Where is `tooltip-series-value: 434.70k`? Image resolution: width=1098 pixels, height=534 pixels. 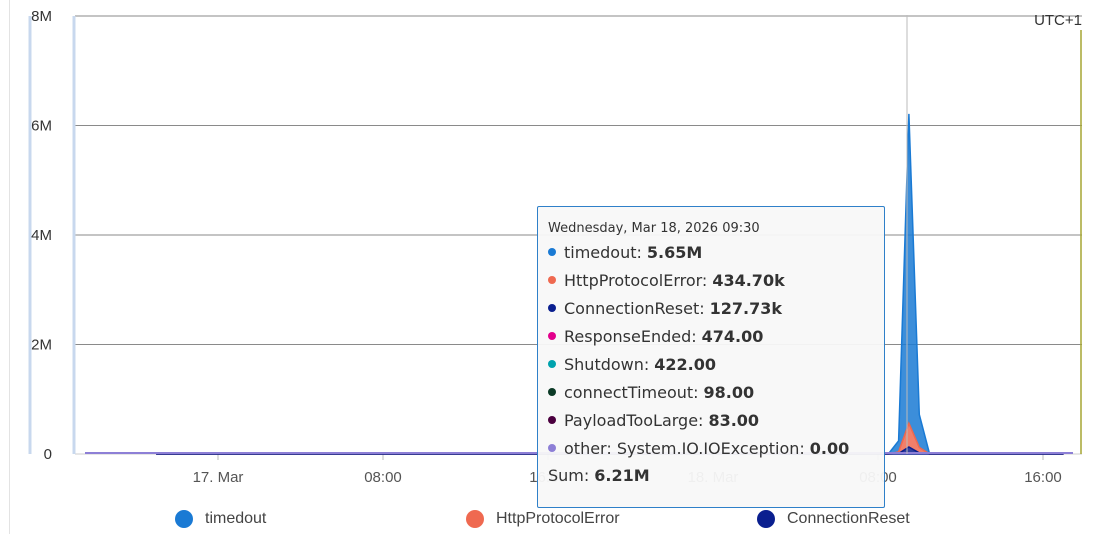
tooltip-series-value: 434.70k is located at coordinates (748, 280).